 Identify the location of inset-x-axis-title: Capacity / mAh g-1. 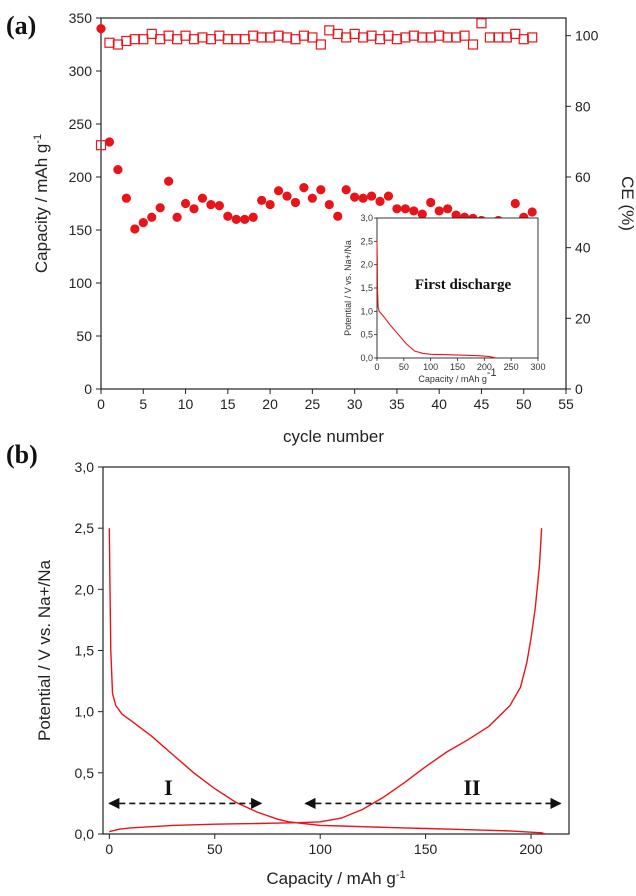
(457, 375).